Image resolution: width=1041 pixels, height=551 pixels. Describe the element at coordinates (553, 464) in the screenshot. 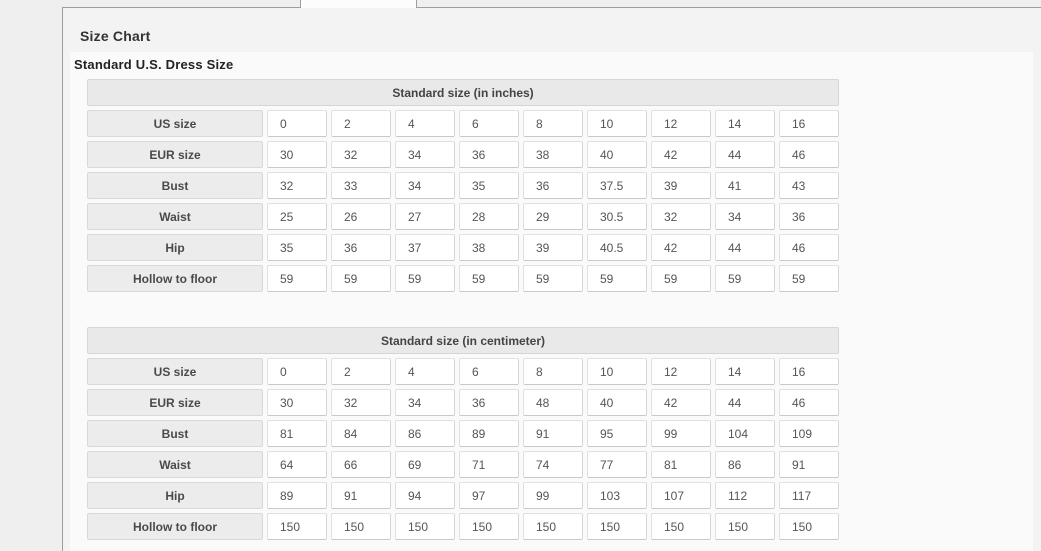

I see `value-cell: 74` at that location.